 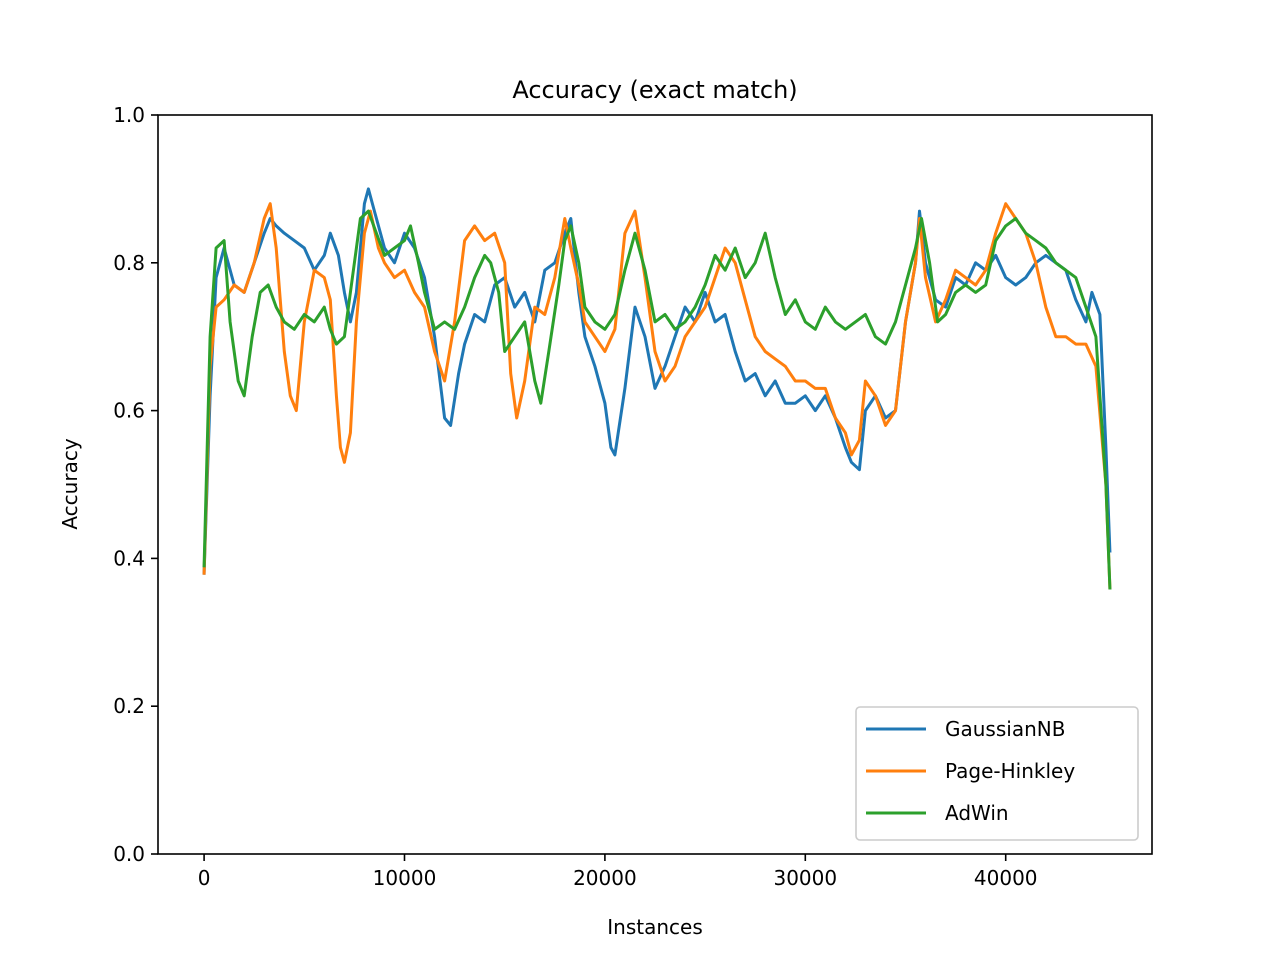 I want to click on x-tick-label: 10000, so click(x=405, y=878).